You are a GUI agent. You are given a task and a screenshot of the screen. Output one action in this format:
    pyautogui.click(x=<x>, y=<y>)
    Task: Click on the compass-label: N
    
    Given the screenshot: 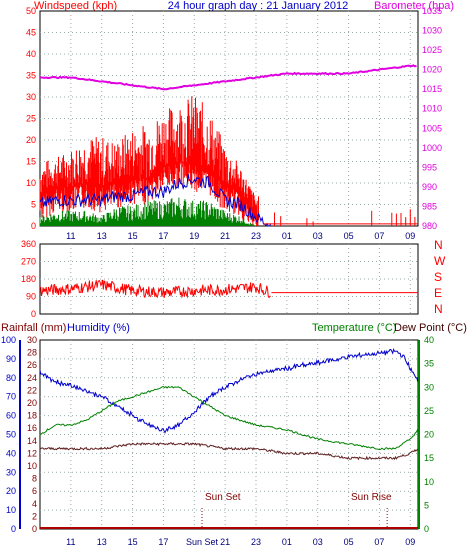 What is the action you would take?
    pyautogui.click(x=438, y=309)
    